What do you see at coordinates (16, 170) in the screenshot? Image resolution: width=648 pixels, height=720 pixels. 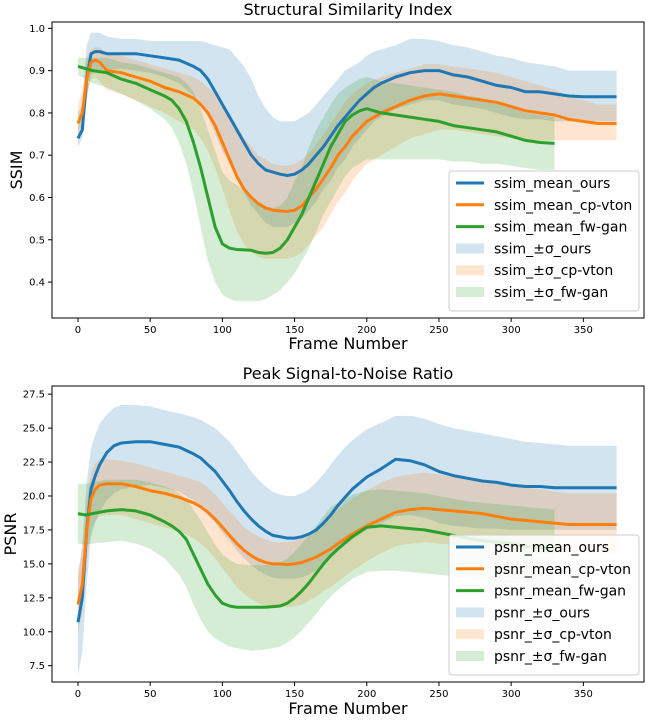 I see `y-axis-label: SSIM` at bounding box center [16, 170].